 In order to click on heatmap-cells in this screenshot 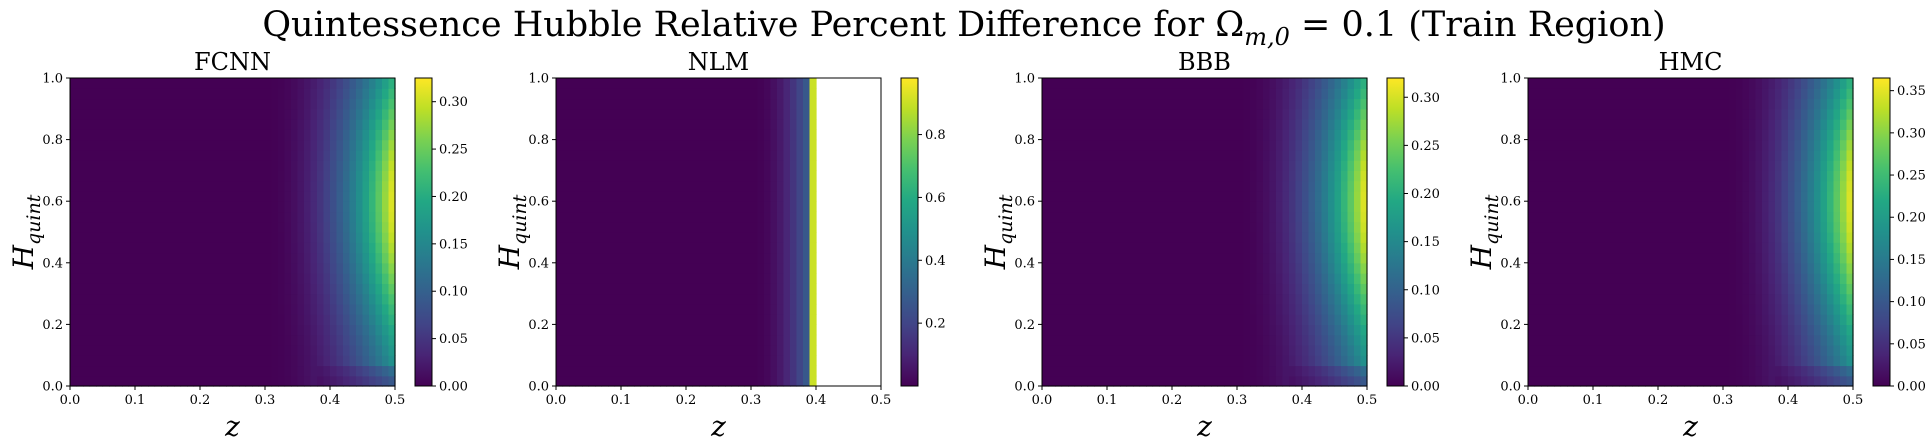, I will do `click(1205, 232)`.